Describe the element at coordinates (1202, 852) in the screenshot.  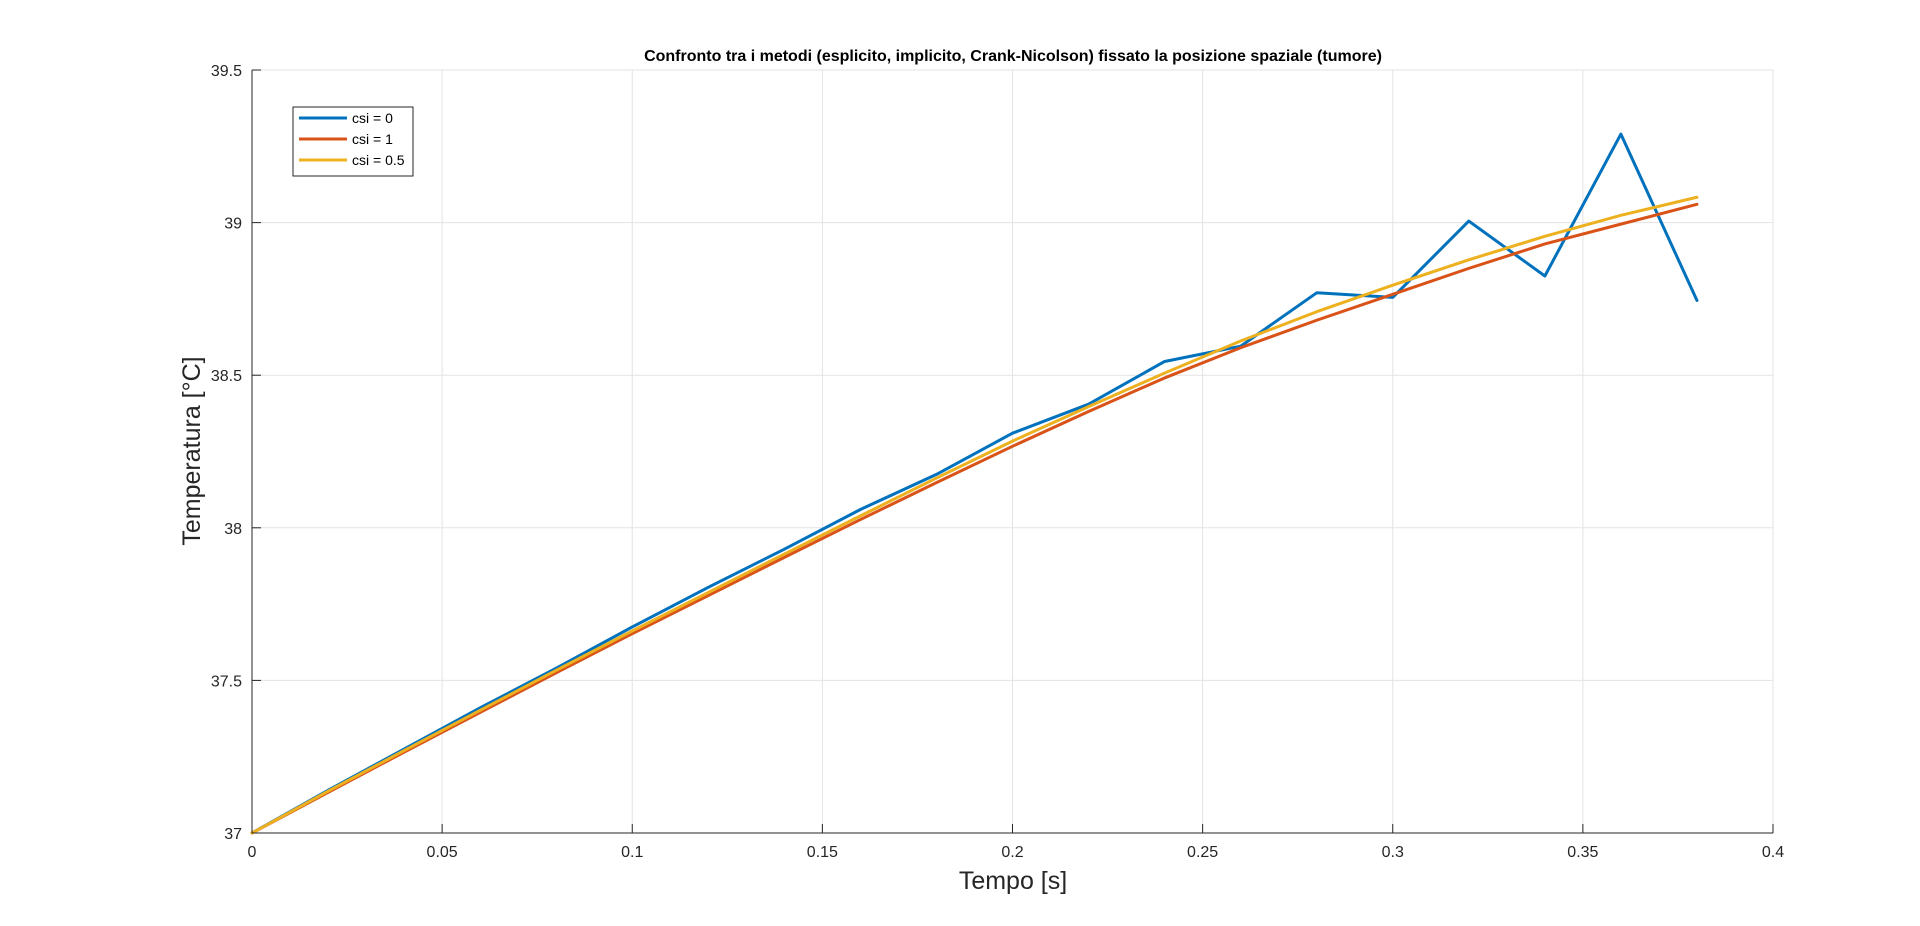
I see `x-tick-label: 0.25` at that location.